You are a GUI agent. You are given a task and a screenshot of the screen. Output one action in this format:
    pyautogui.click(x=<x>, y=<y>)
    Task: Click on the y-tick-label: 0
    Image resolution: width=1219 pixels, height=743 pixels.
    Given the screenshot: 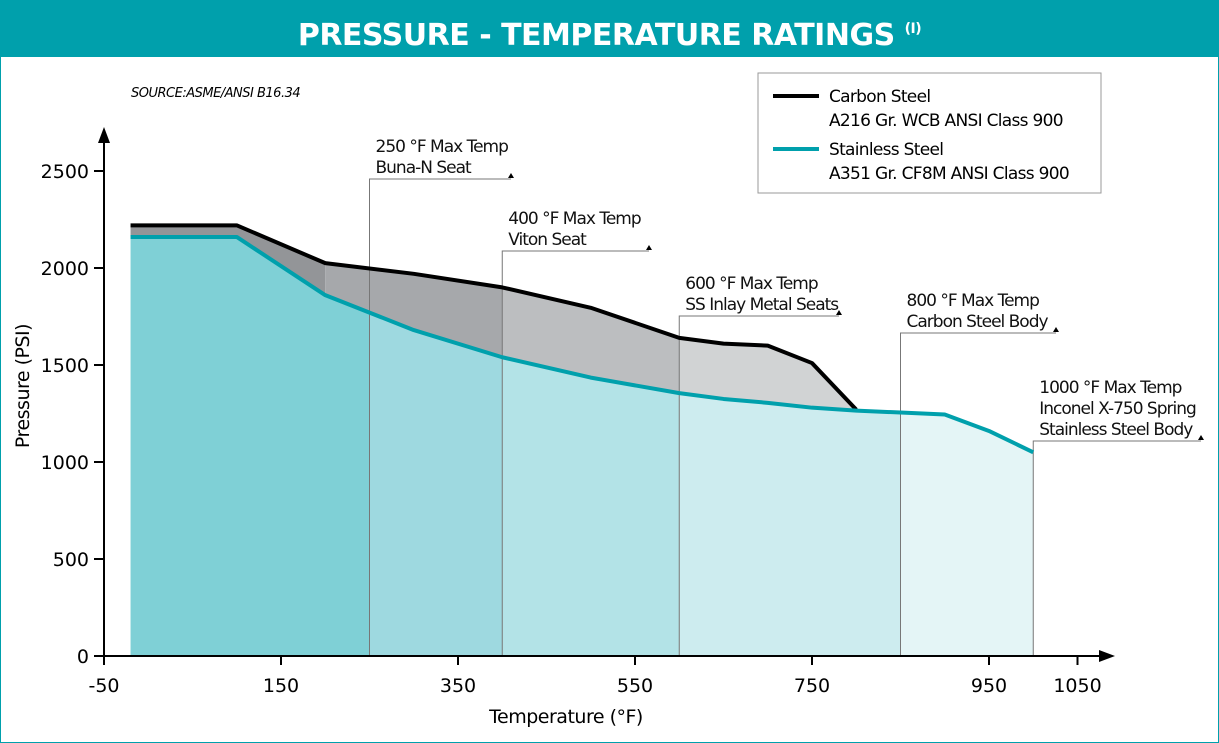 What is the action you would take?
    pyautogui.click(x=83, y=657)
    